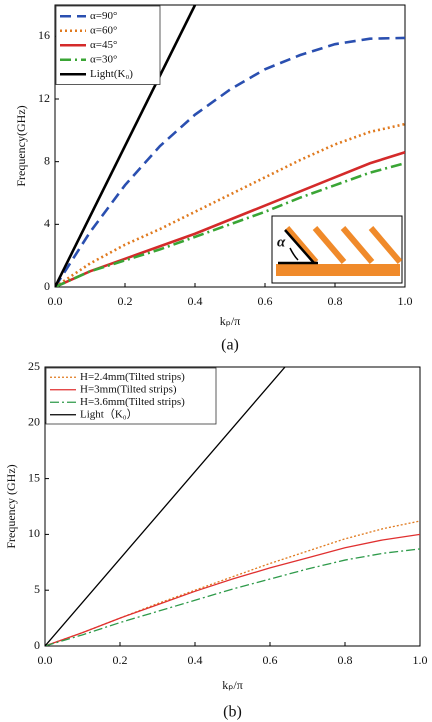 The height and width of the screenshot is (722, 432). I want to click on inset-diagram: α, so click(337, 249).